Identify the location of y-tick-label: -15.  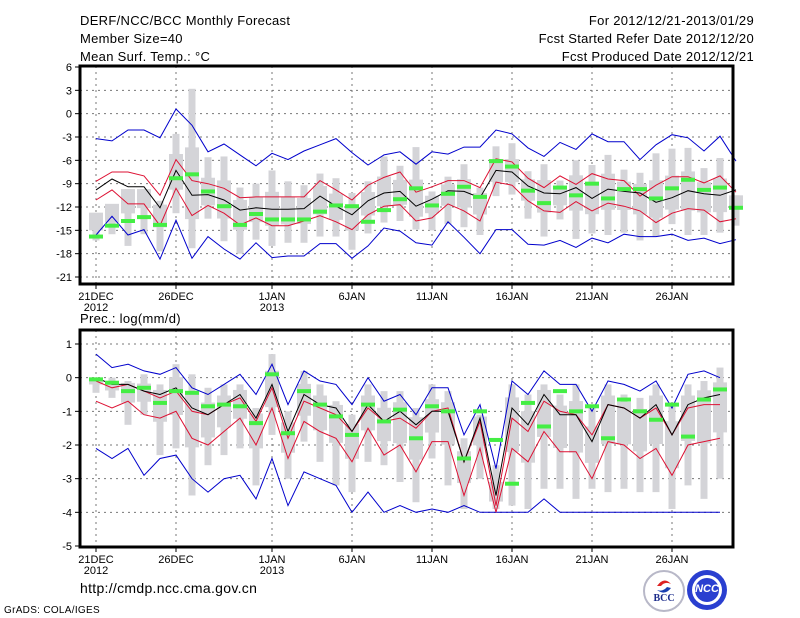
(64, 231).